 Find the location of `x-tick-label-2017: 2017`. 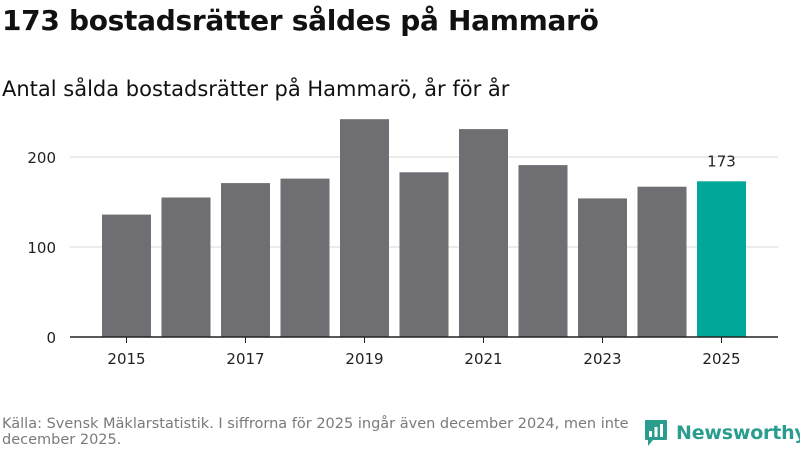

x-tick-label-2017: 2017 is located at coordinates (245, 359).